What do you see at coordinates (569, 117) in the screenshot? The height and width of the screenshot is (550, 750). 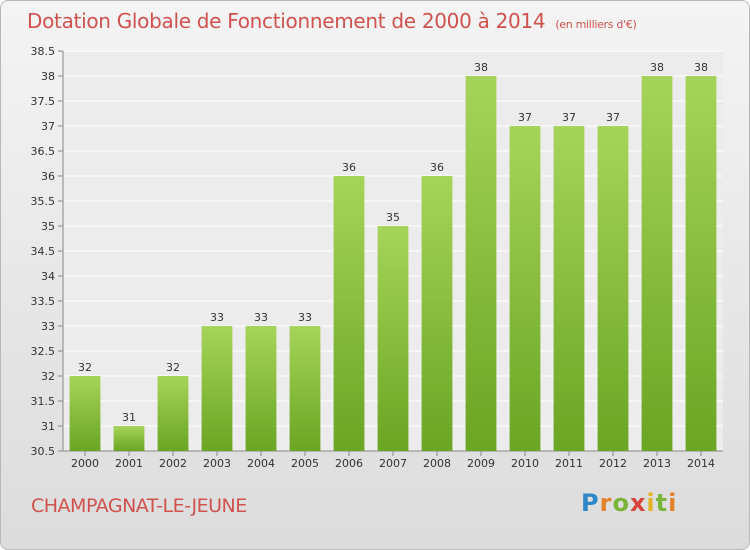 I see `data-label-2011: 37` at bounding box center [569, 117].